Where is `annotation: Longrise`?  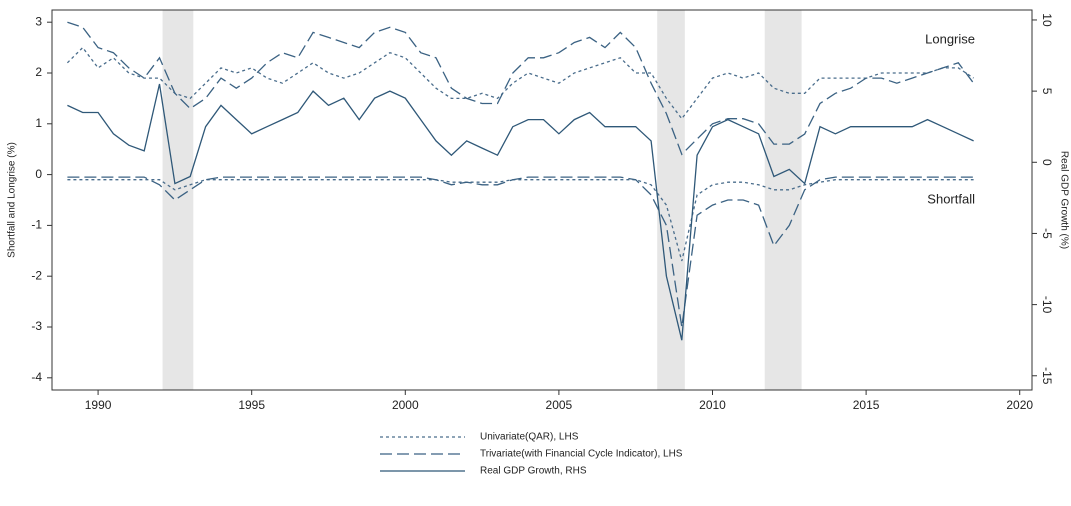 annotation: Longrise is located at coordinates (950, 38).